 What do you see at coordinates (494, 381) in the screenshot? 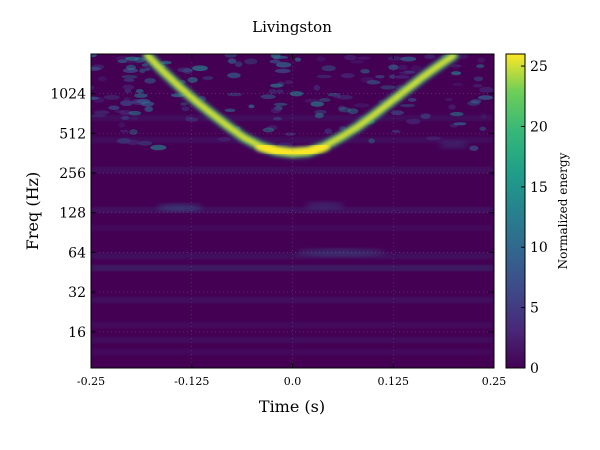
I see `x-tick-label: 0.25` at bounding box center [494, 381].